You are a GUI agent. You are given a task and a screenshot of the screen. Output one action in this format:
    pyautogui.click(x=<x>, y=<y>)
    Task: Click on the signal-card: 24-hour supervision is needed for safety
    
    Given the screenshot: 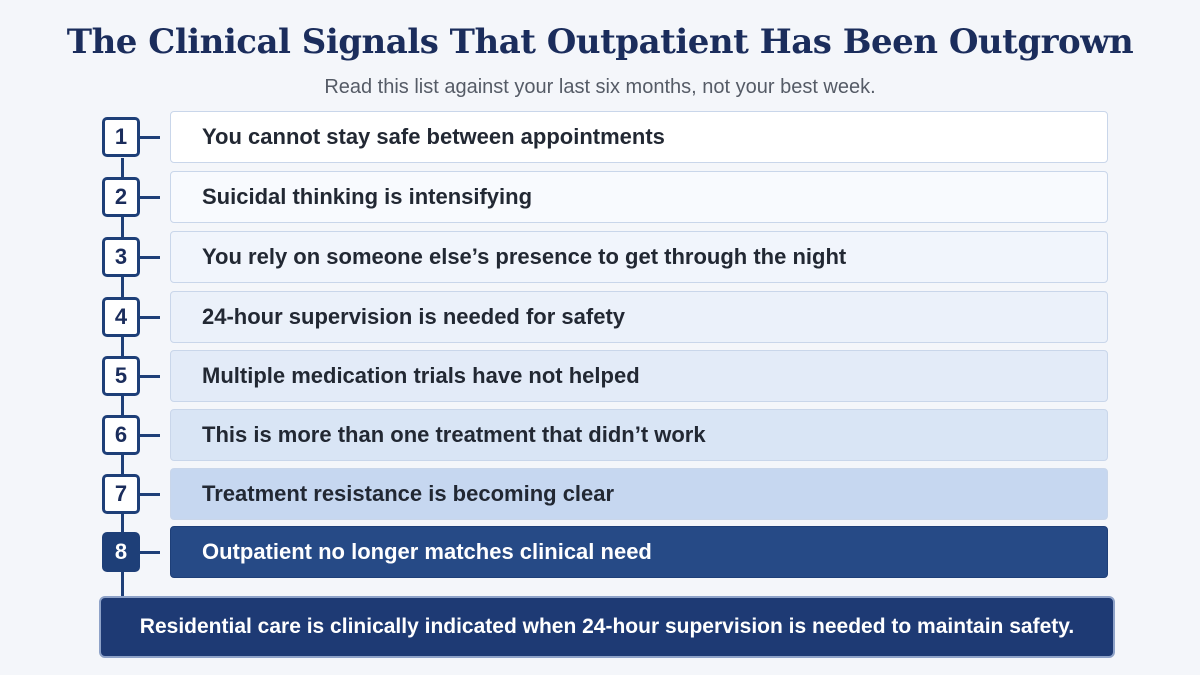 What is the action you would take?
    pyautogui.click(x=639, y=317)
    